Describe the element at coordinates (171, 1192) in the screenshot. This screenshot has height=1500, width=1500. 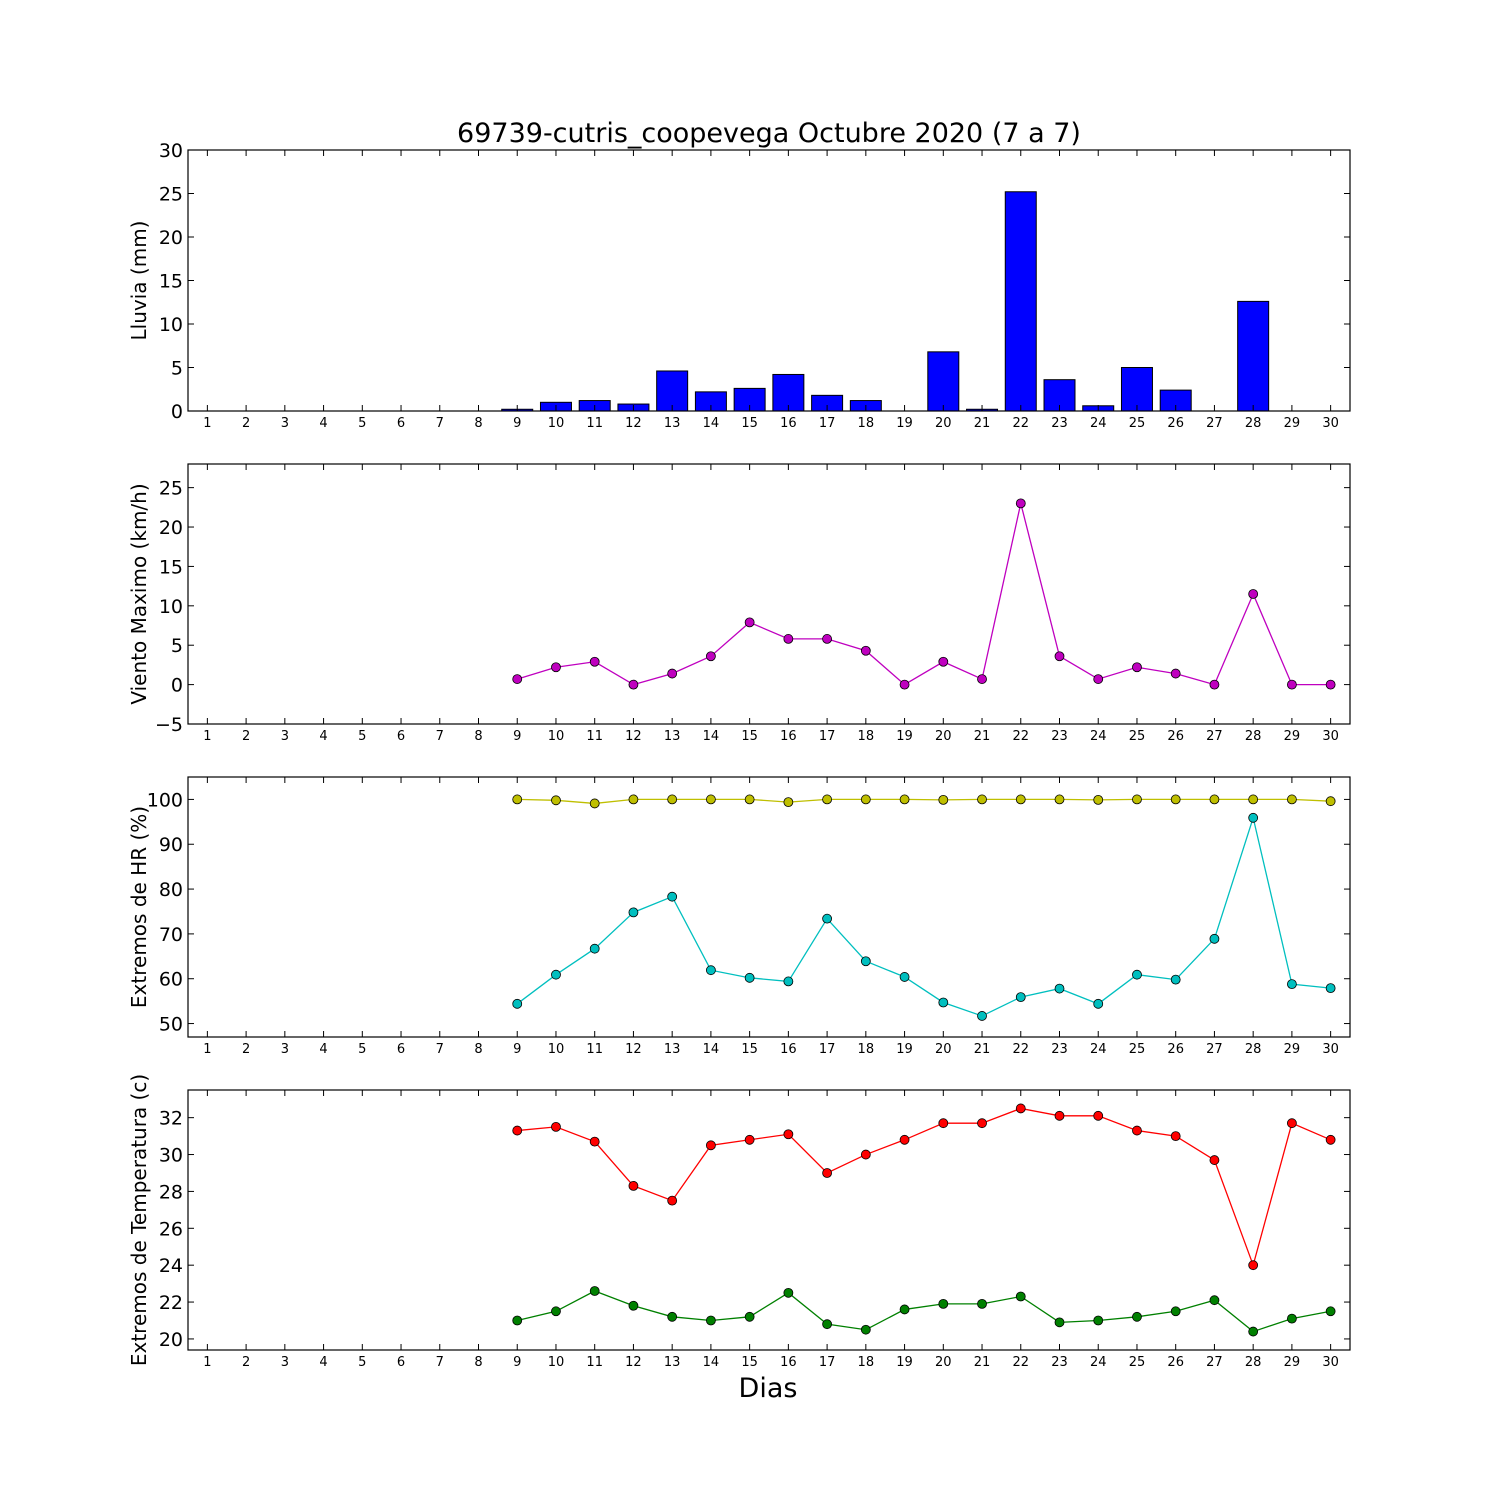
I see `y-tick-label: 28` at that location.